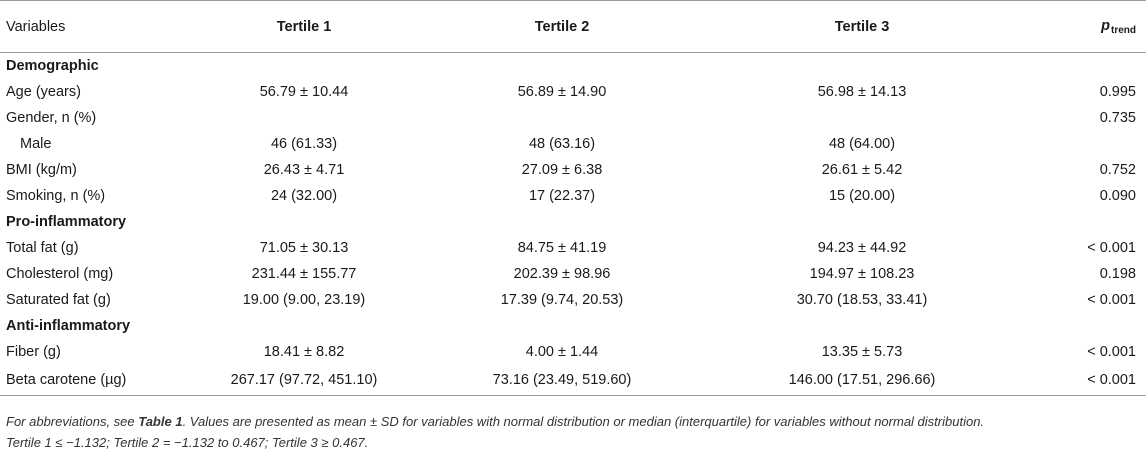  I want to click on cell-tertile-3: 15 (20.00), so click(862, 196).